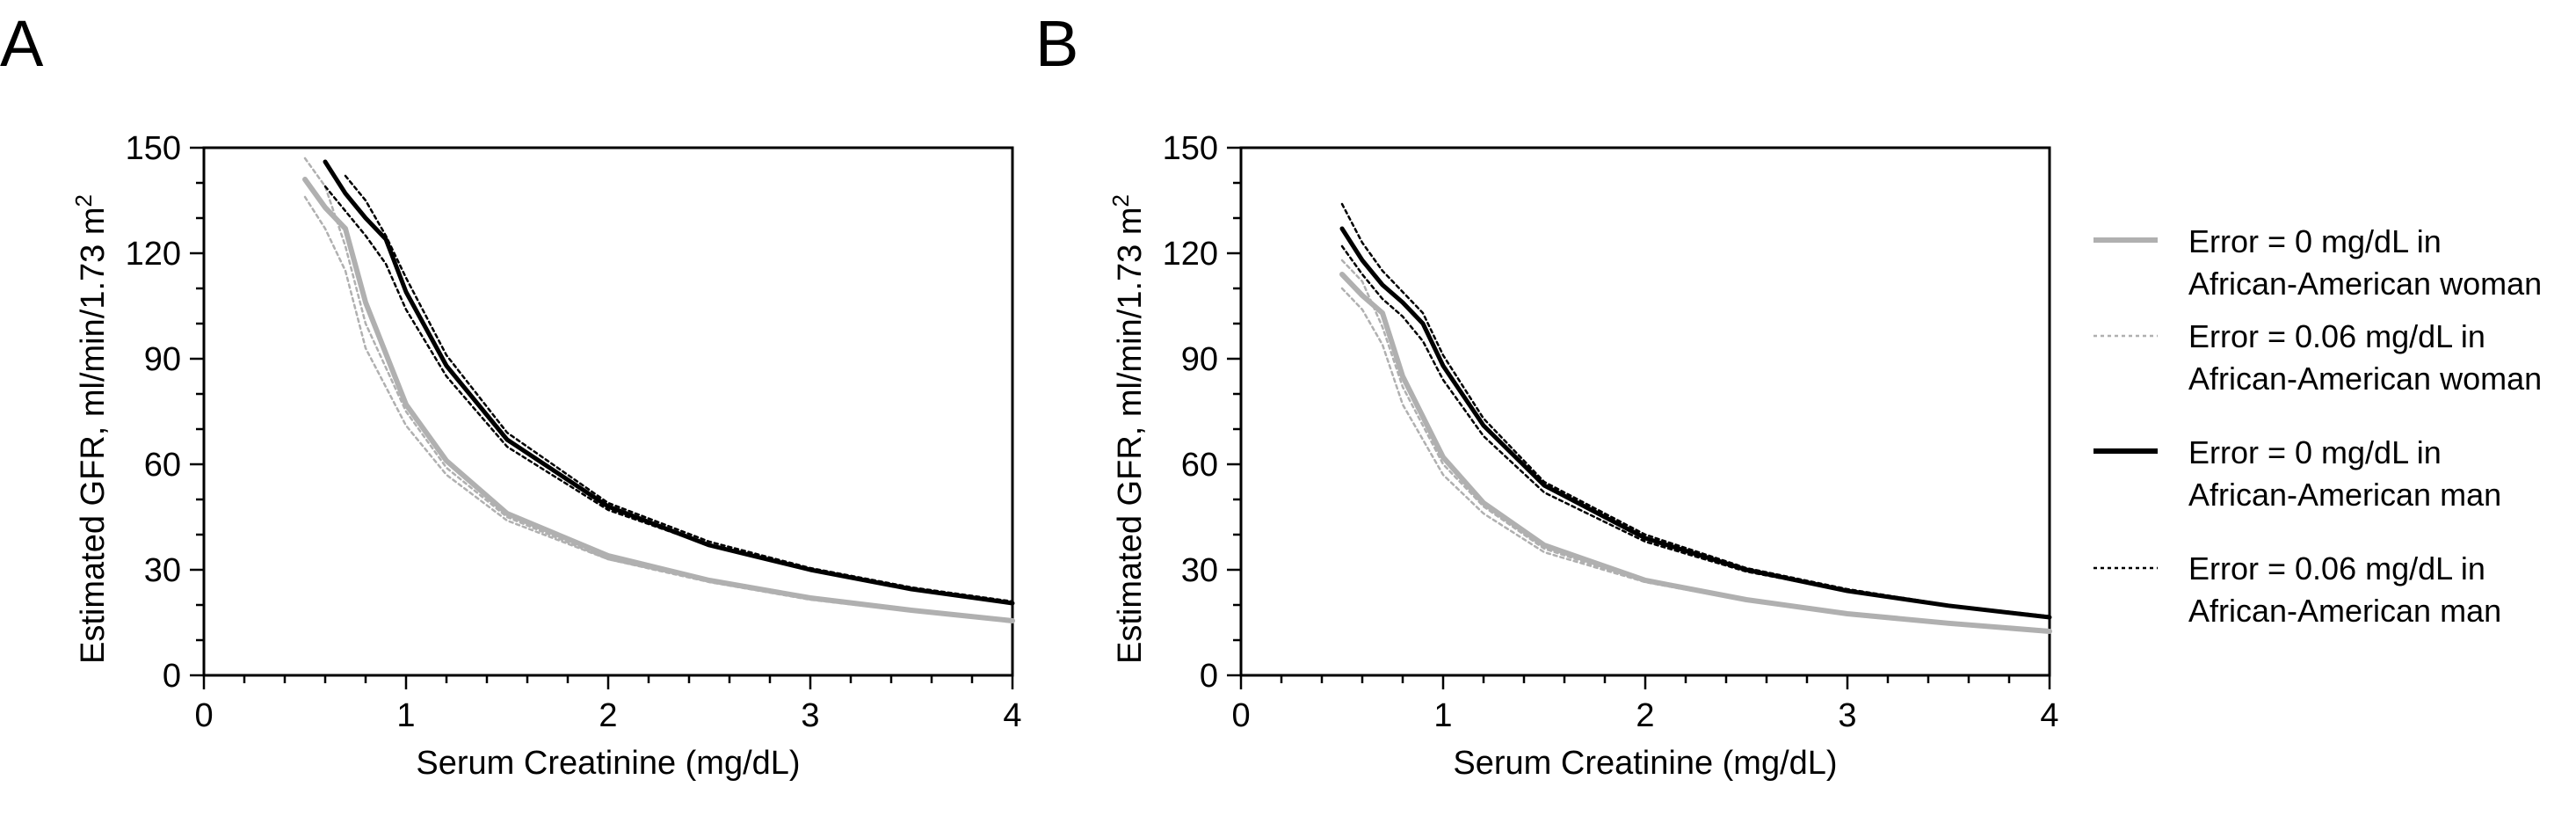 The width and height of the screenshot is (2576, 816). What do you see at coordinates (162, 359) in the screenshot?
I see `panel-a-y-tick-label: 90` at bounding box center [162, 359].